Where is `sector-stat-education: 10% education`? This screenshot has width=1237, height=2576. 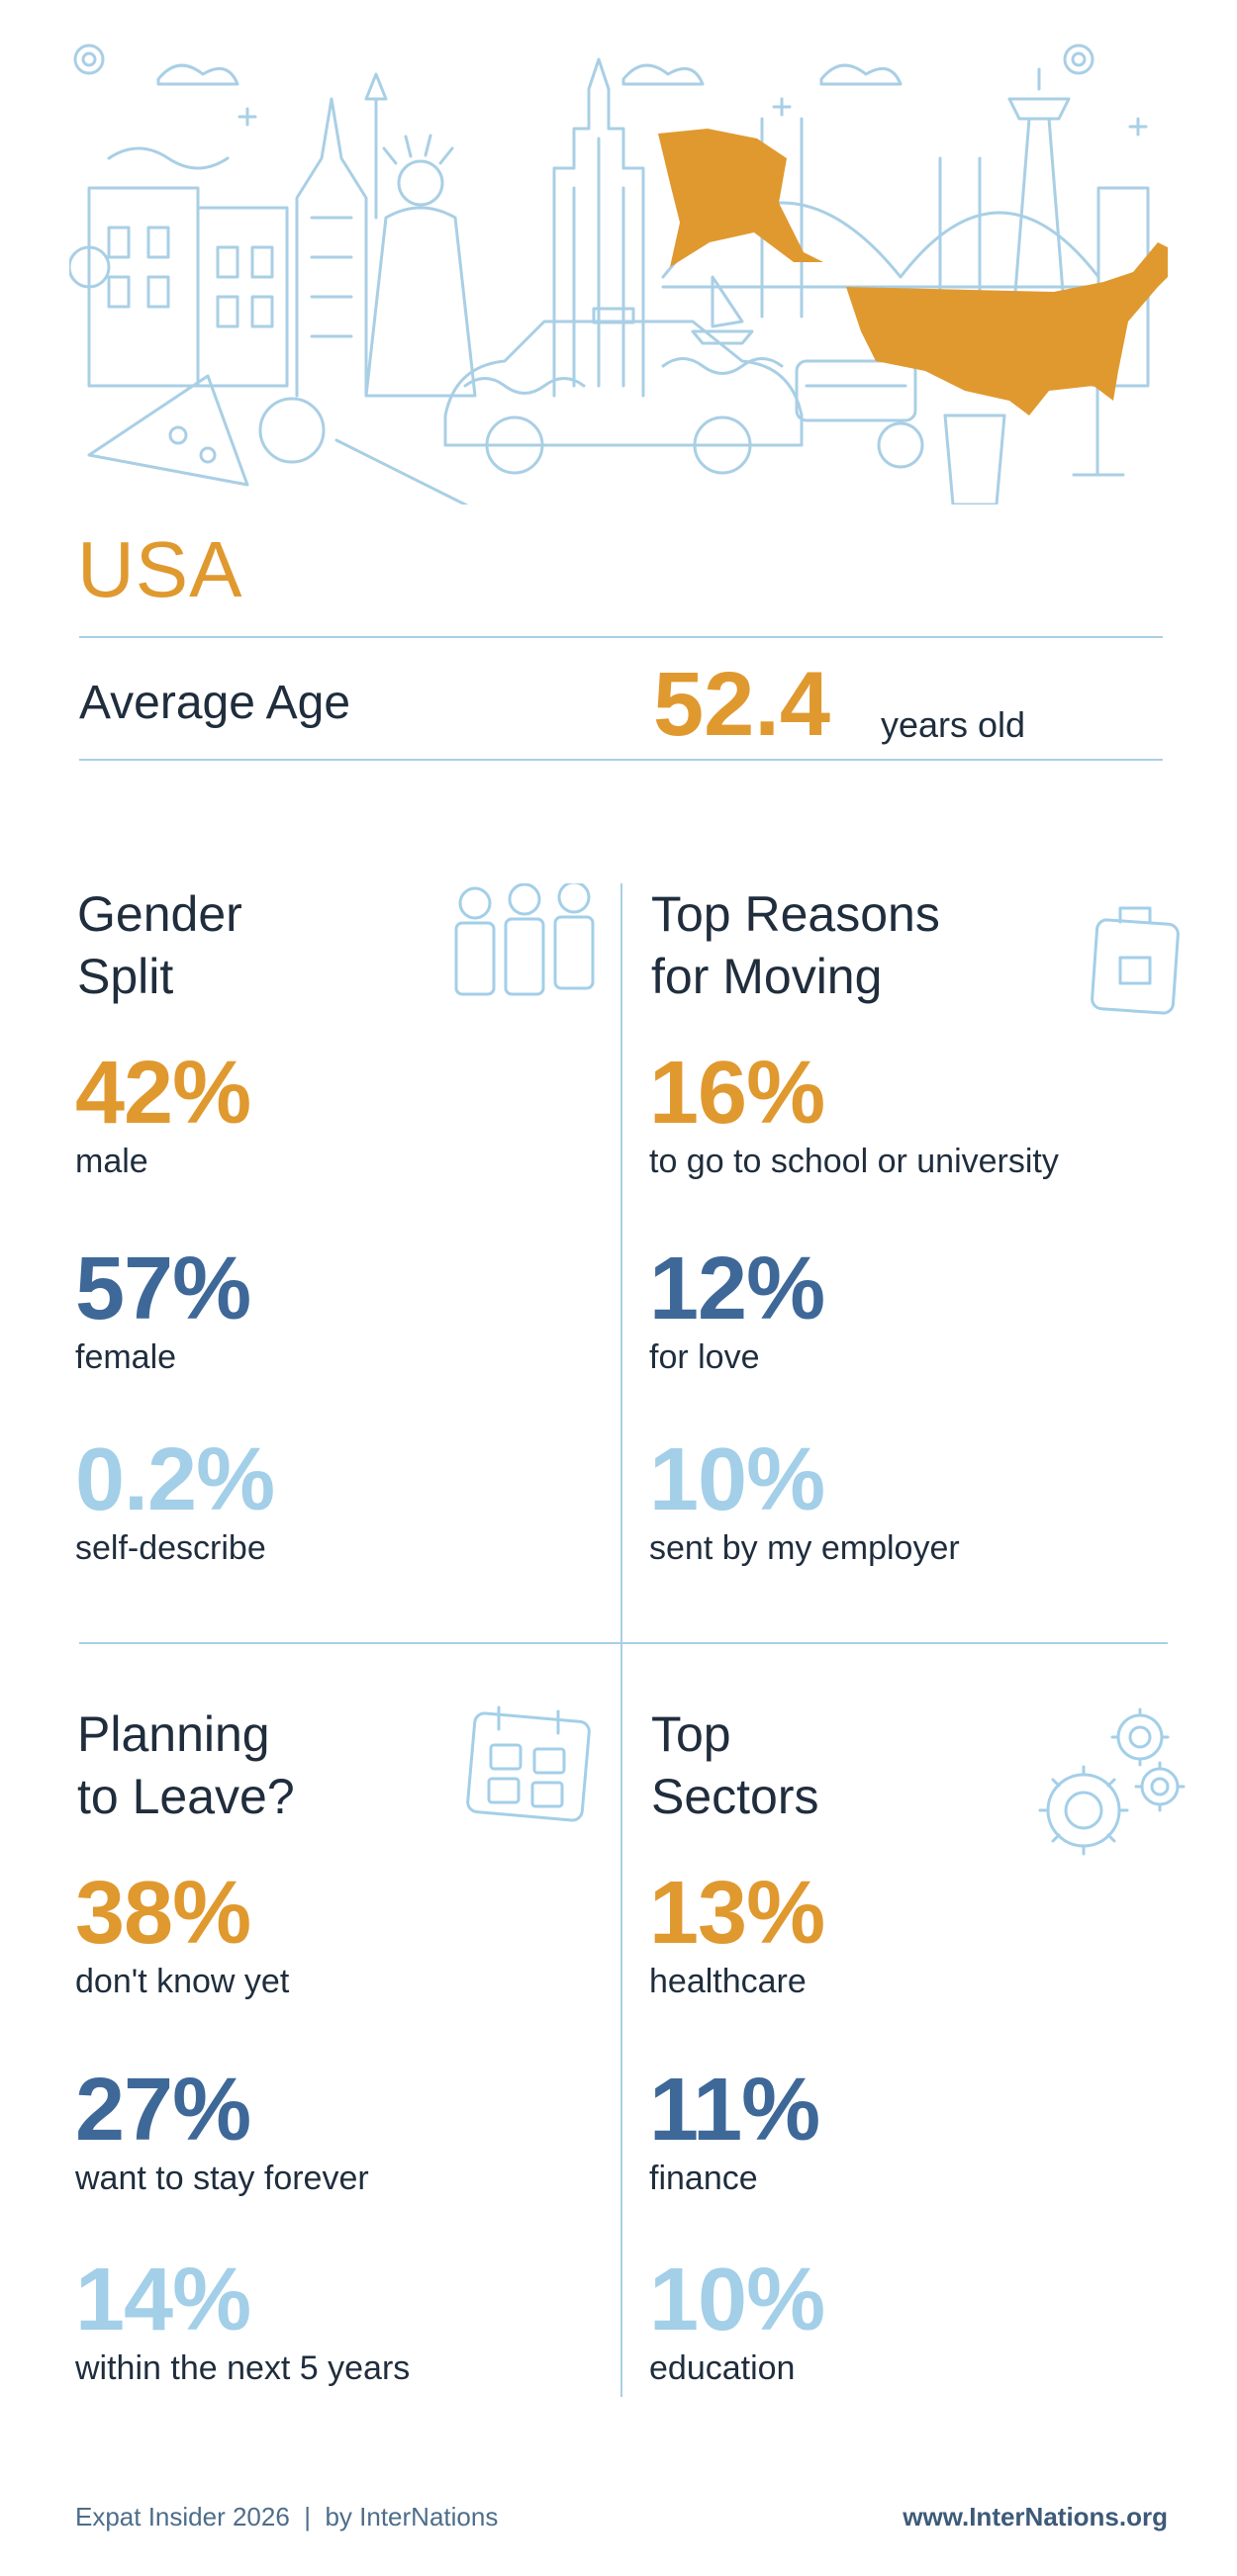
sector-stat-education: 10% education is located at coordinates (737, 2319).